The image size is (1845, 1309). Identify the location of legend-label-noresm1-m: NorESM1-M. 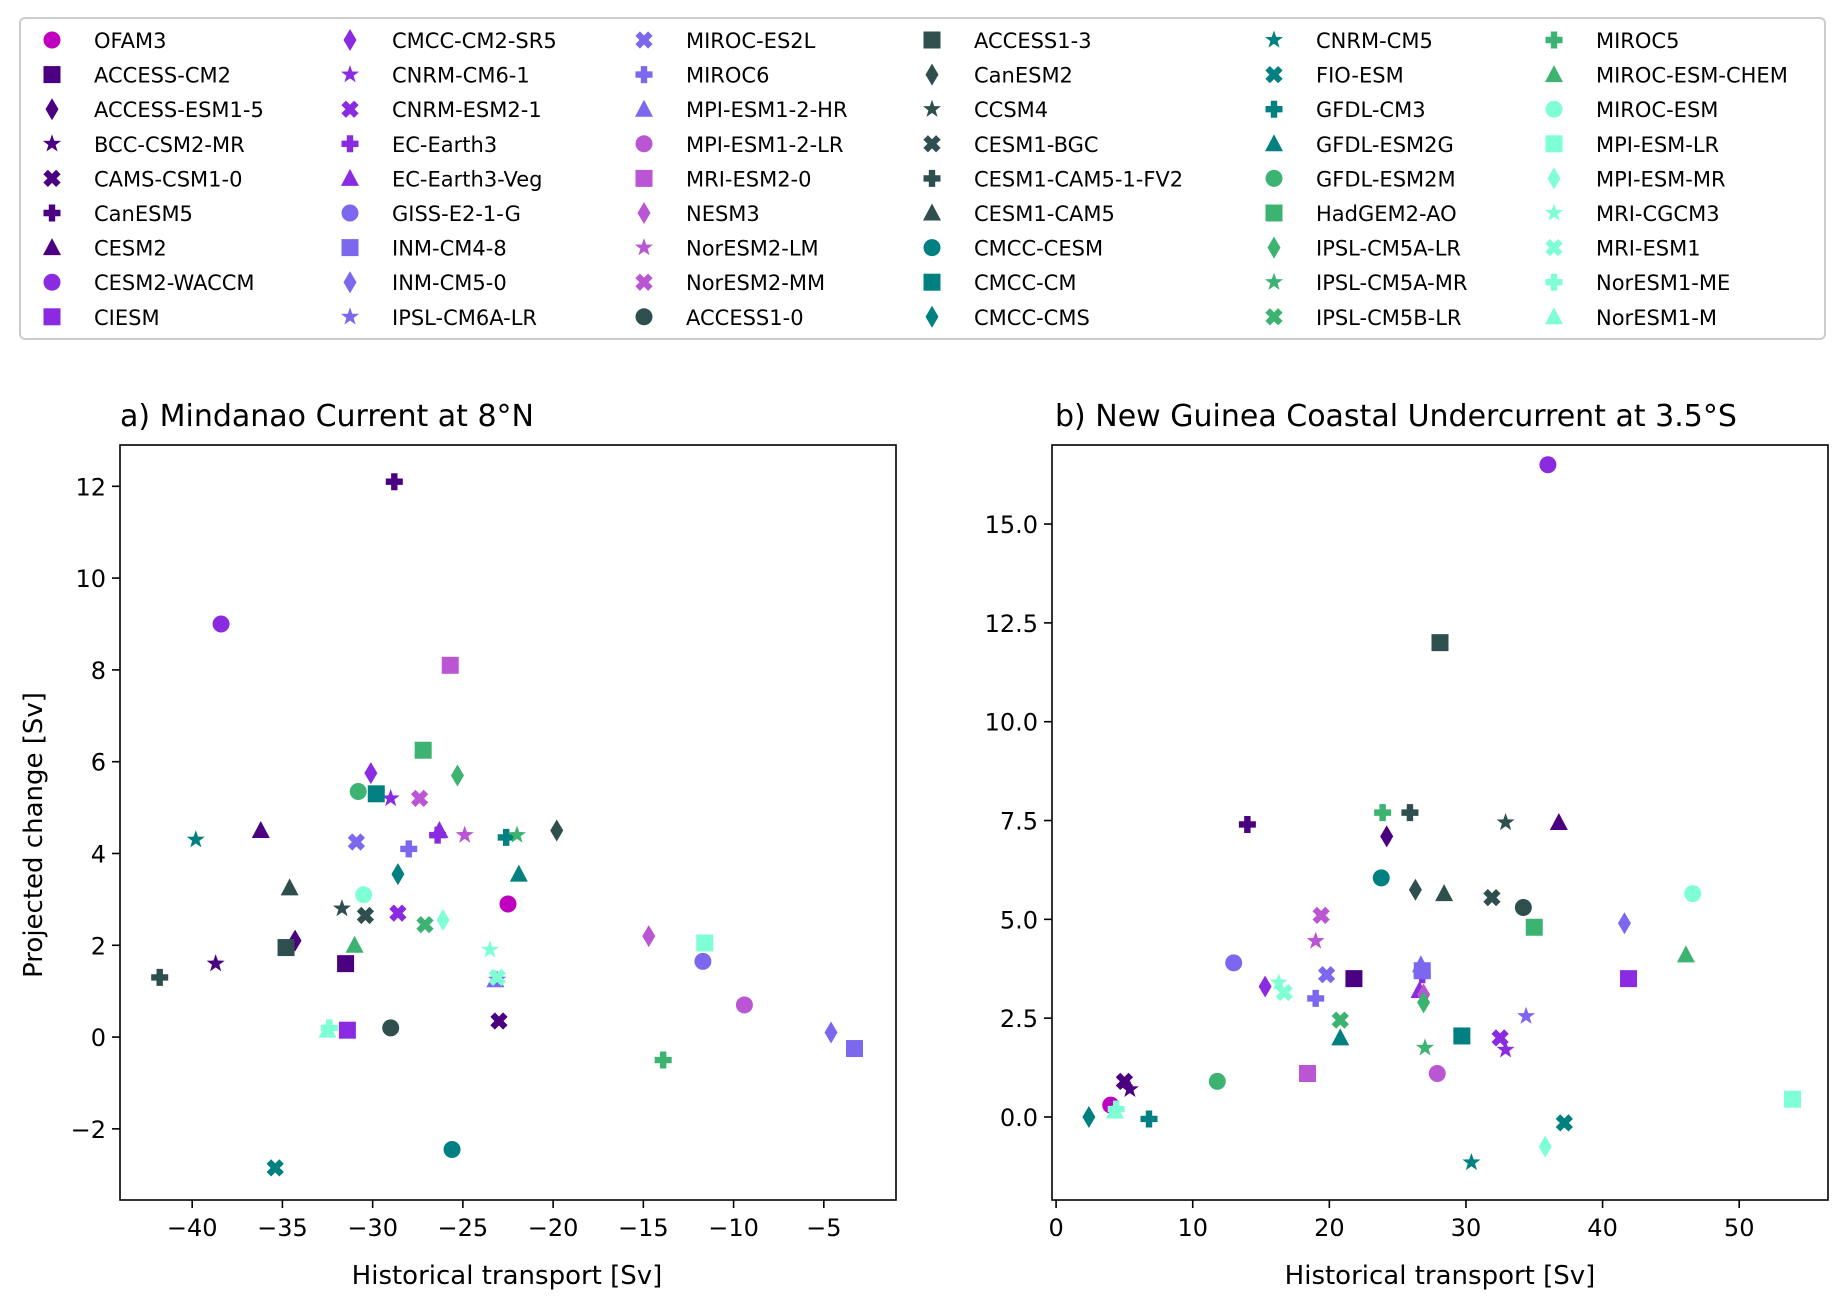
(1656, 318).